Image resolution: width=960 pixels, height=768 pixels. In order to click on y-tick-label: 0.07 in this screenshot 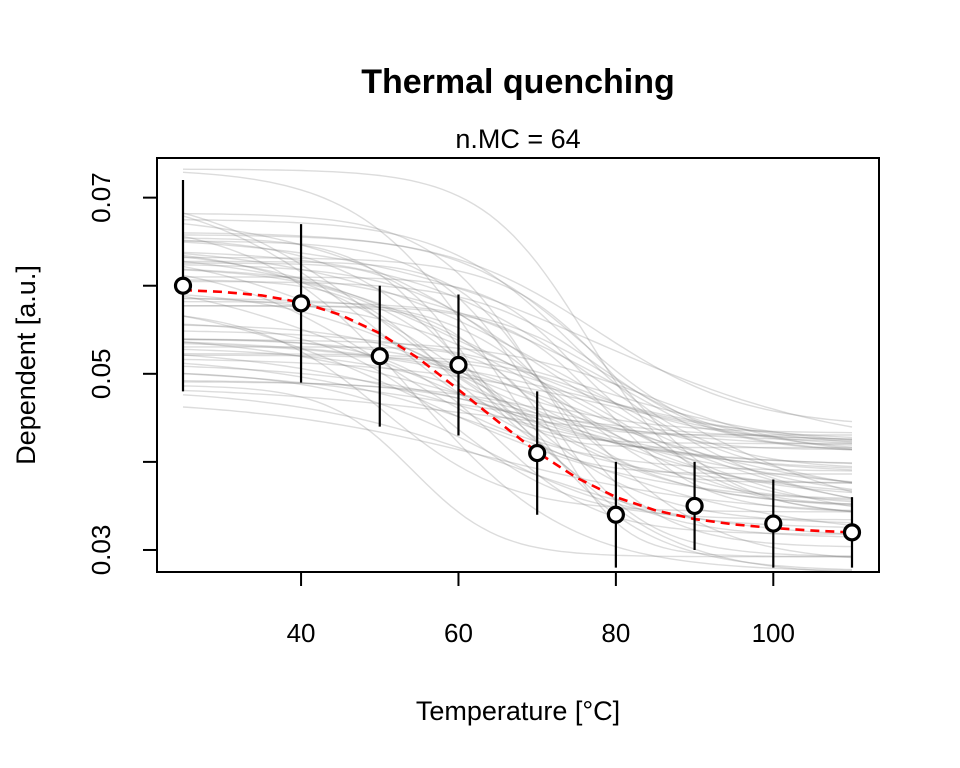, I will do `click(101, 197)`.